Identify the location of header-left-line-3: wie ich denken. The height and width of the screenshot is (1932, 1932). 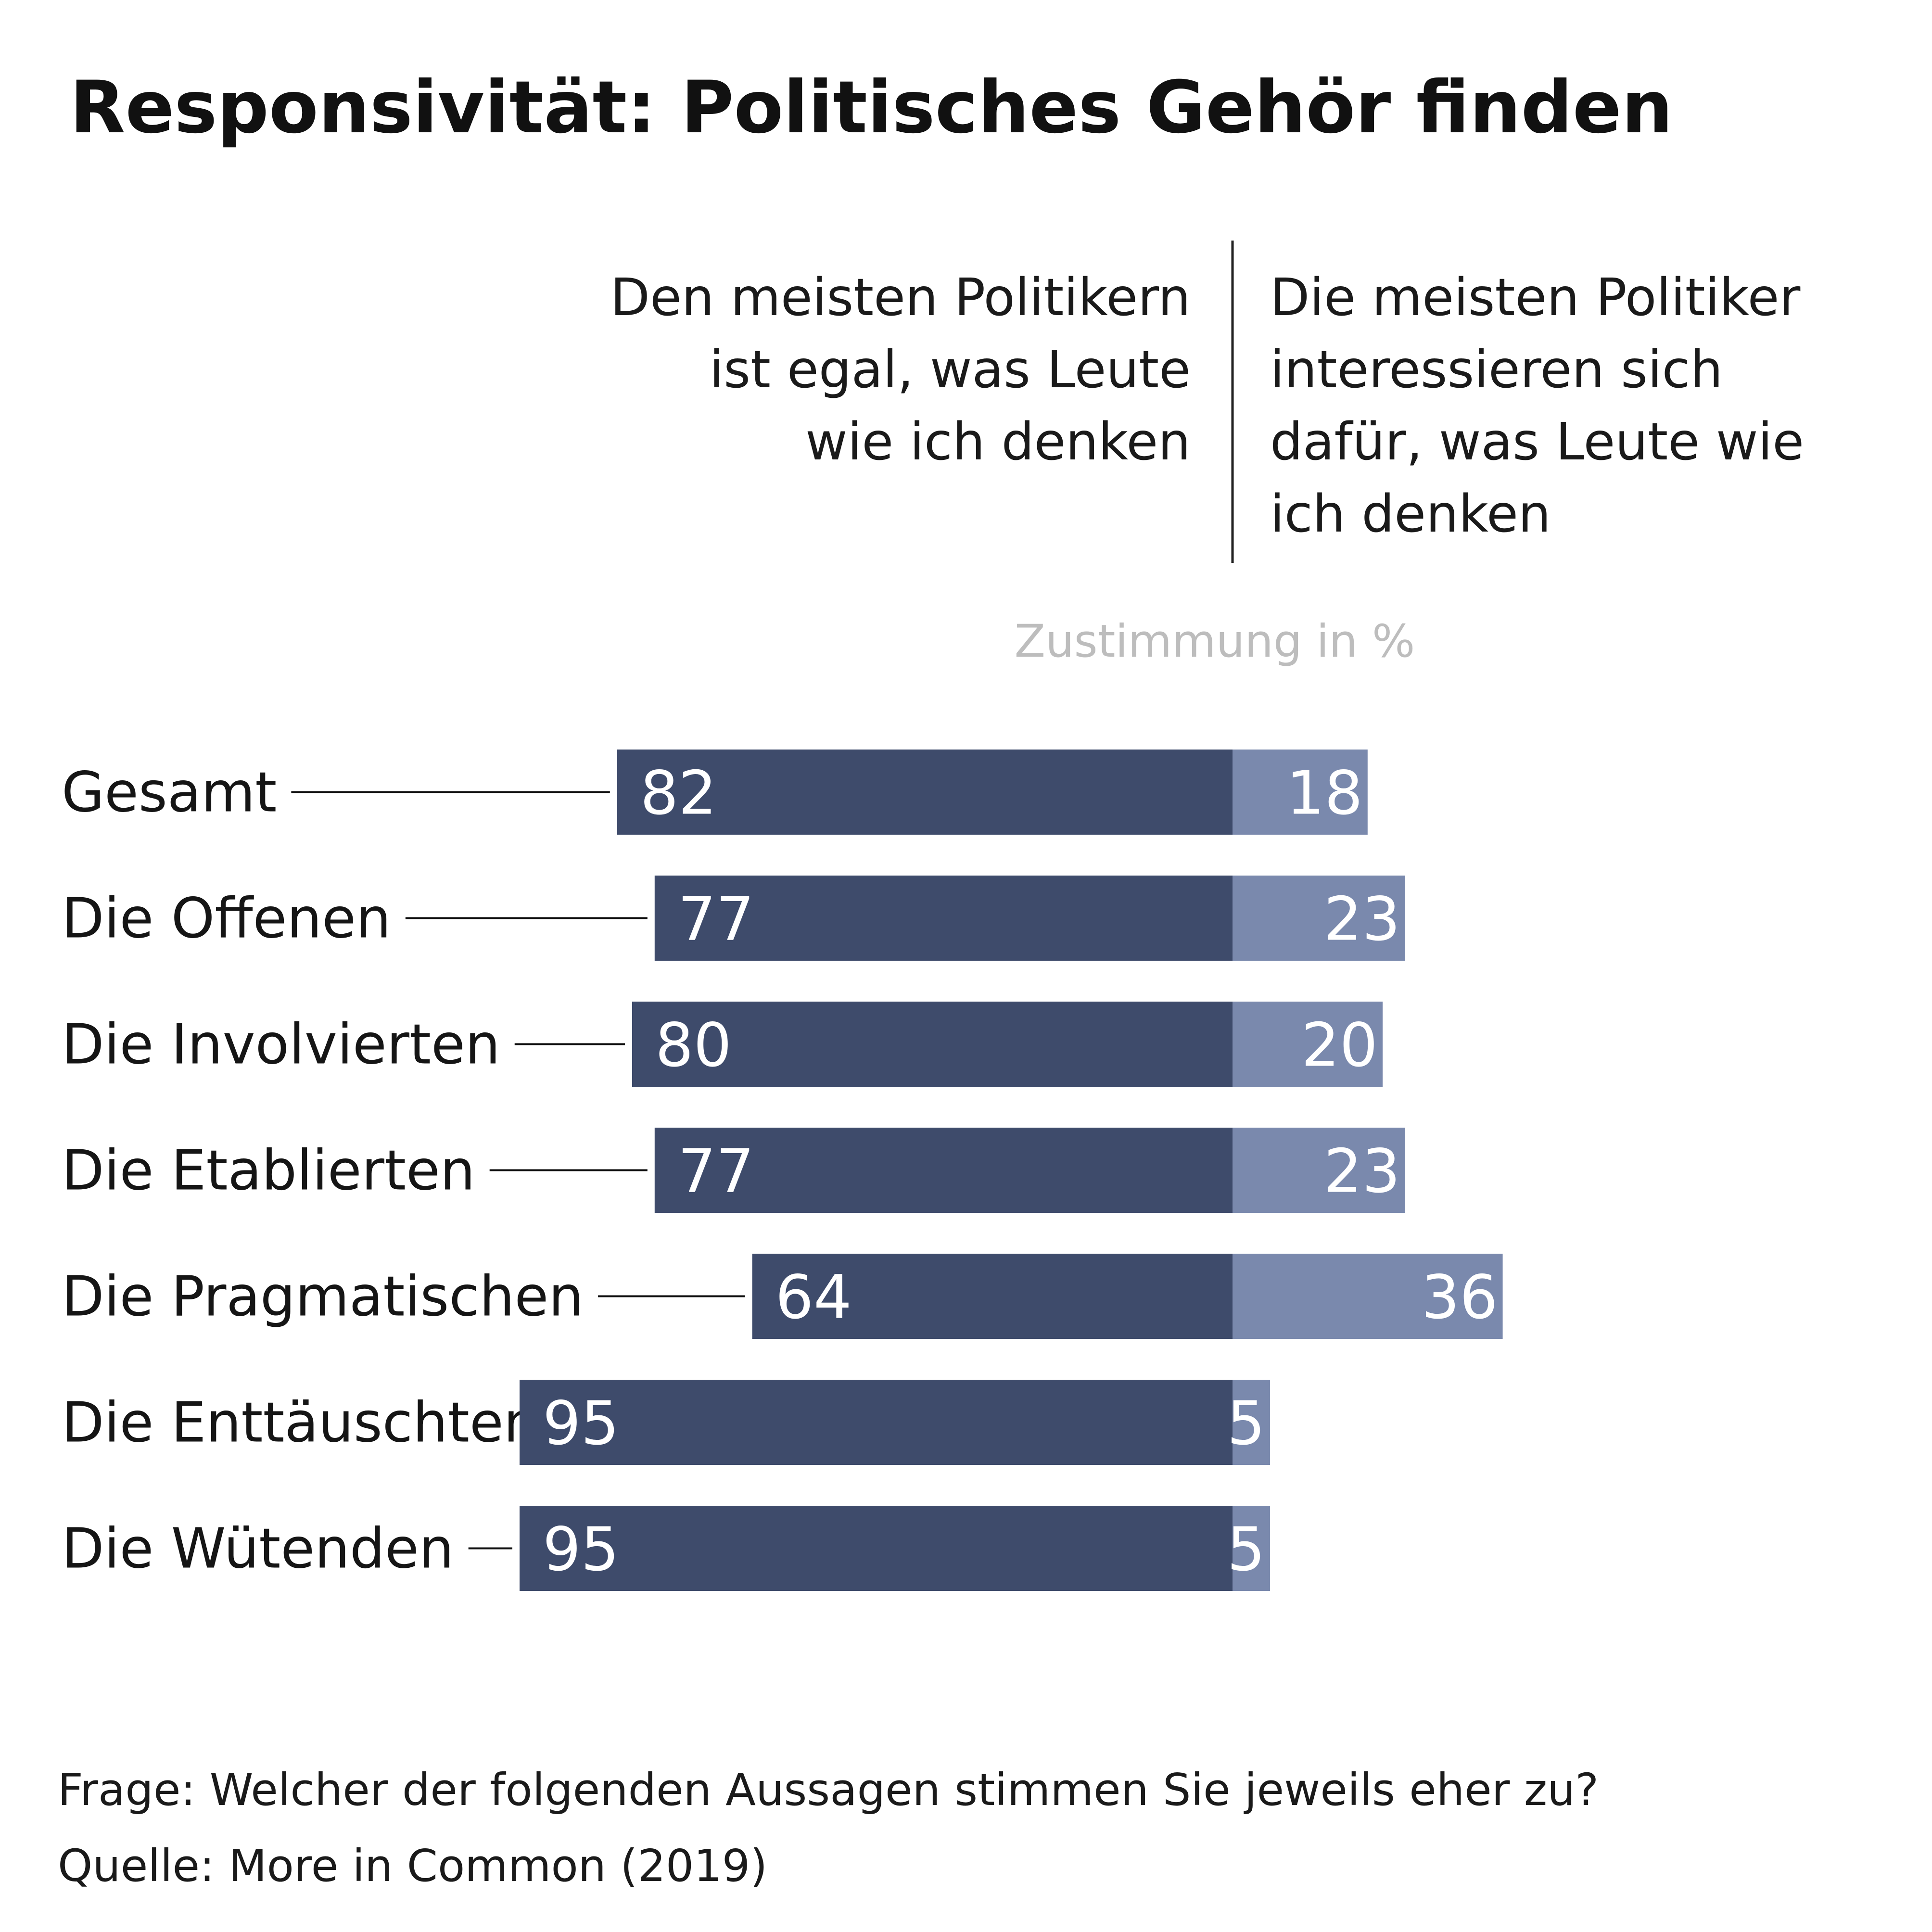
(998, 442).